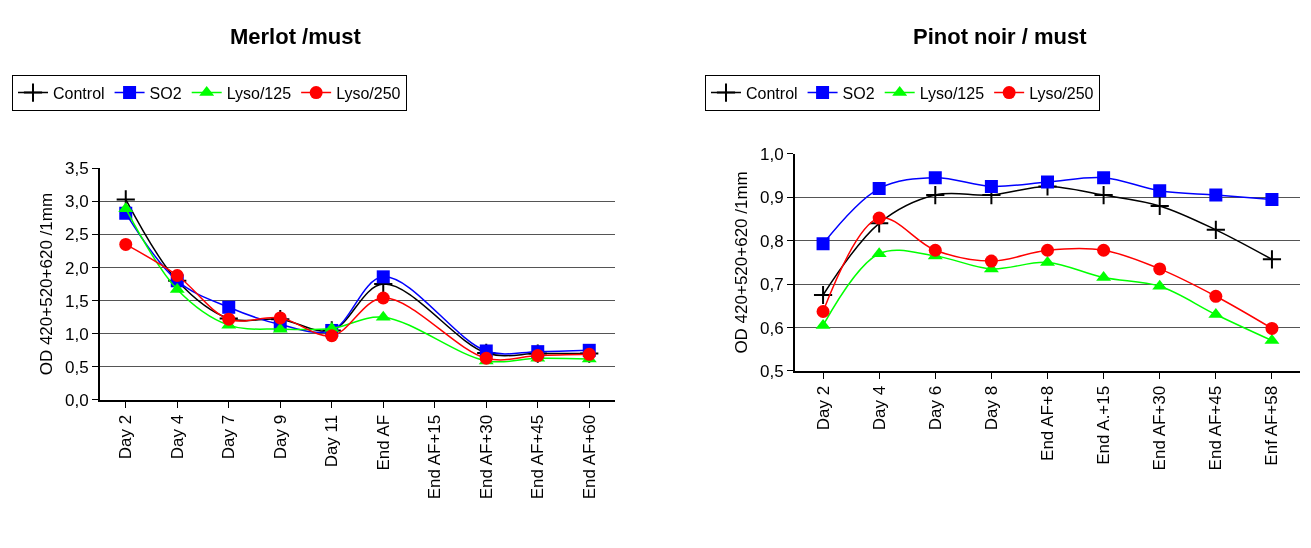 This screenshot has width=1311, height=548. What do you see at coordinates (435, 457) in the screenshot?
I see `x-tick-label: End AF+15` at bounding box center [435, 457].